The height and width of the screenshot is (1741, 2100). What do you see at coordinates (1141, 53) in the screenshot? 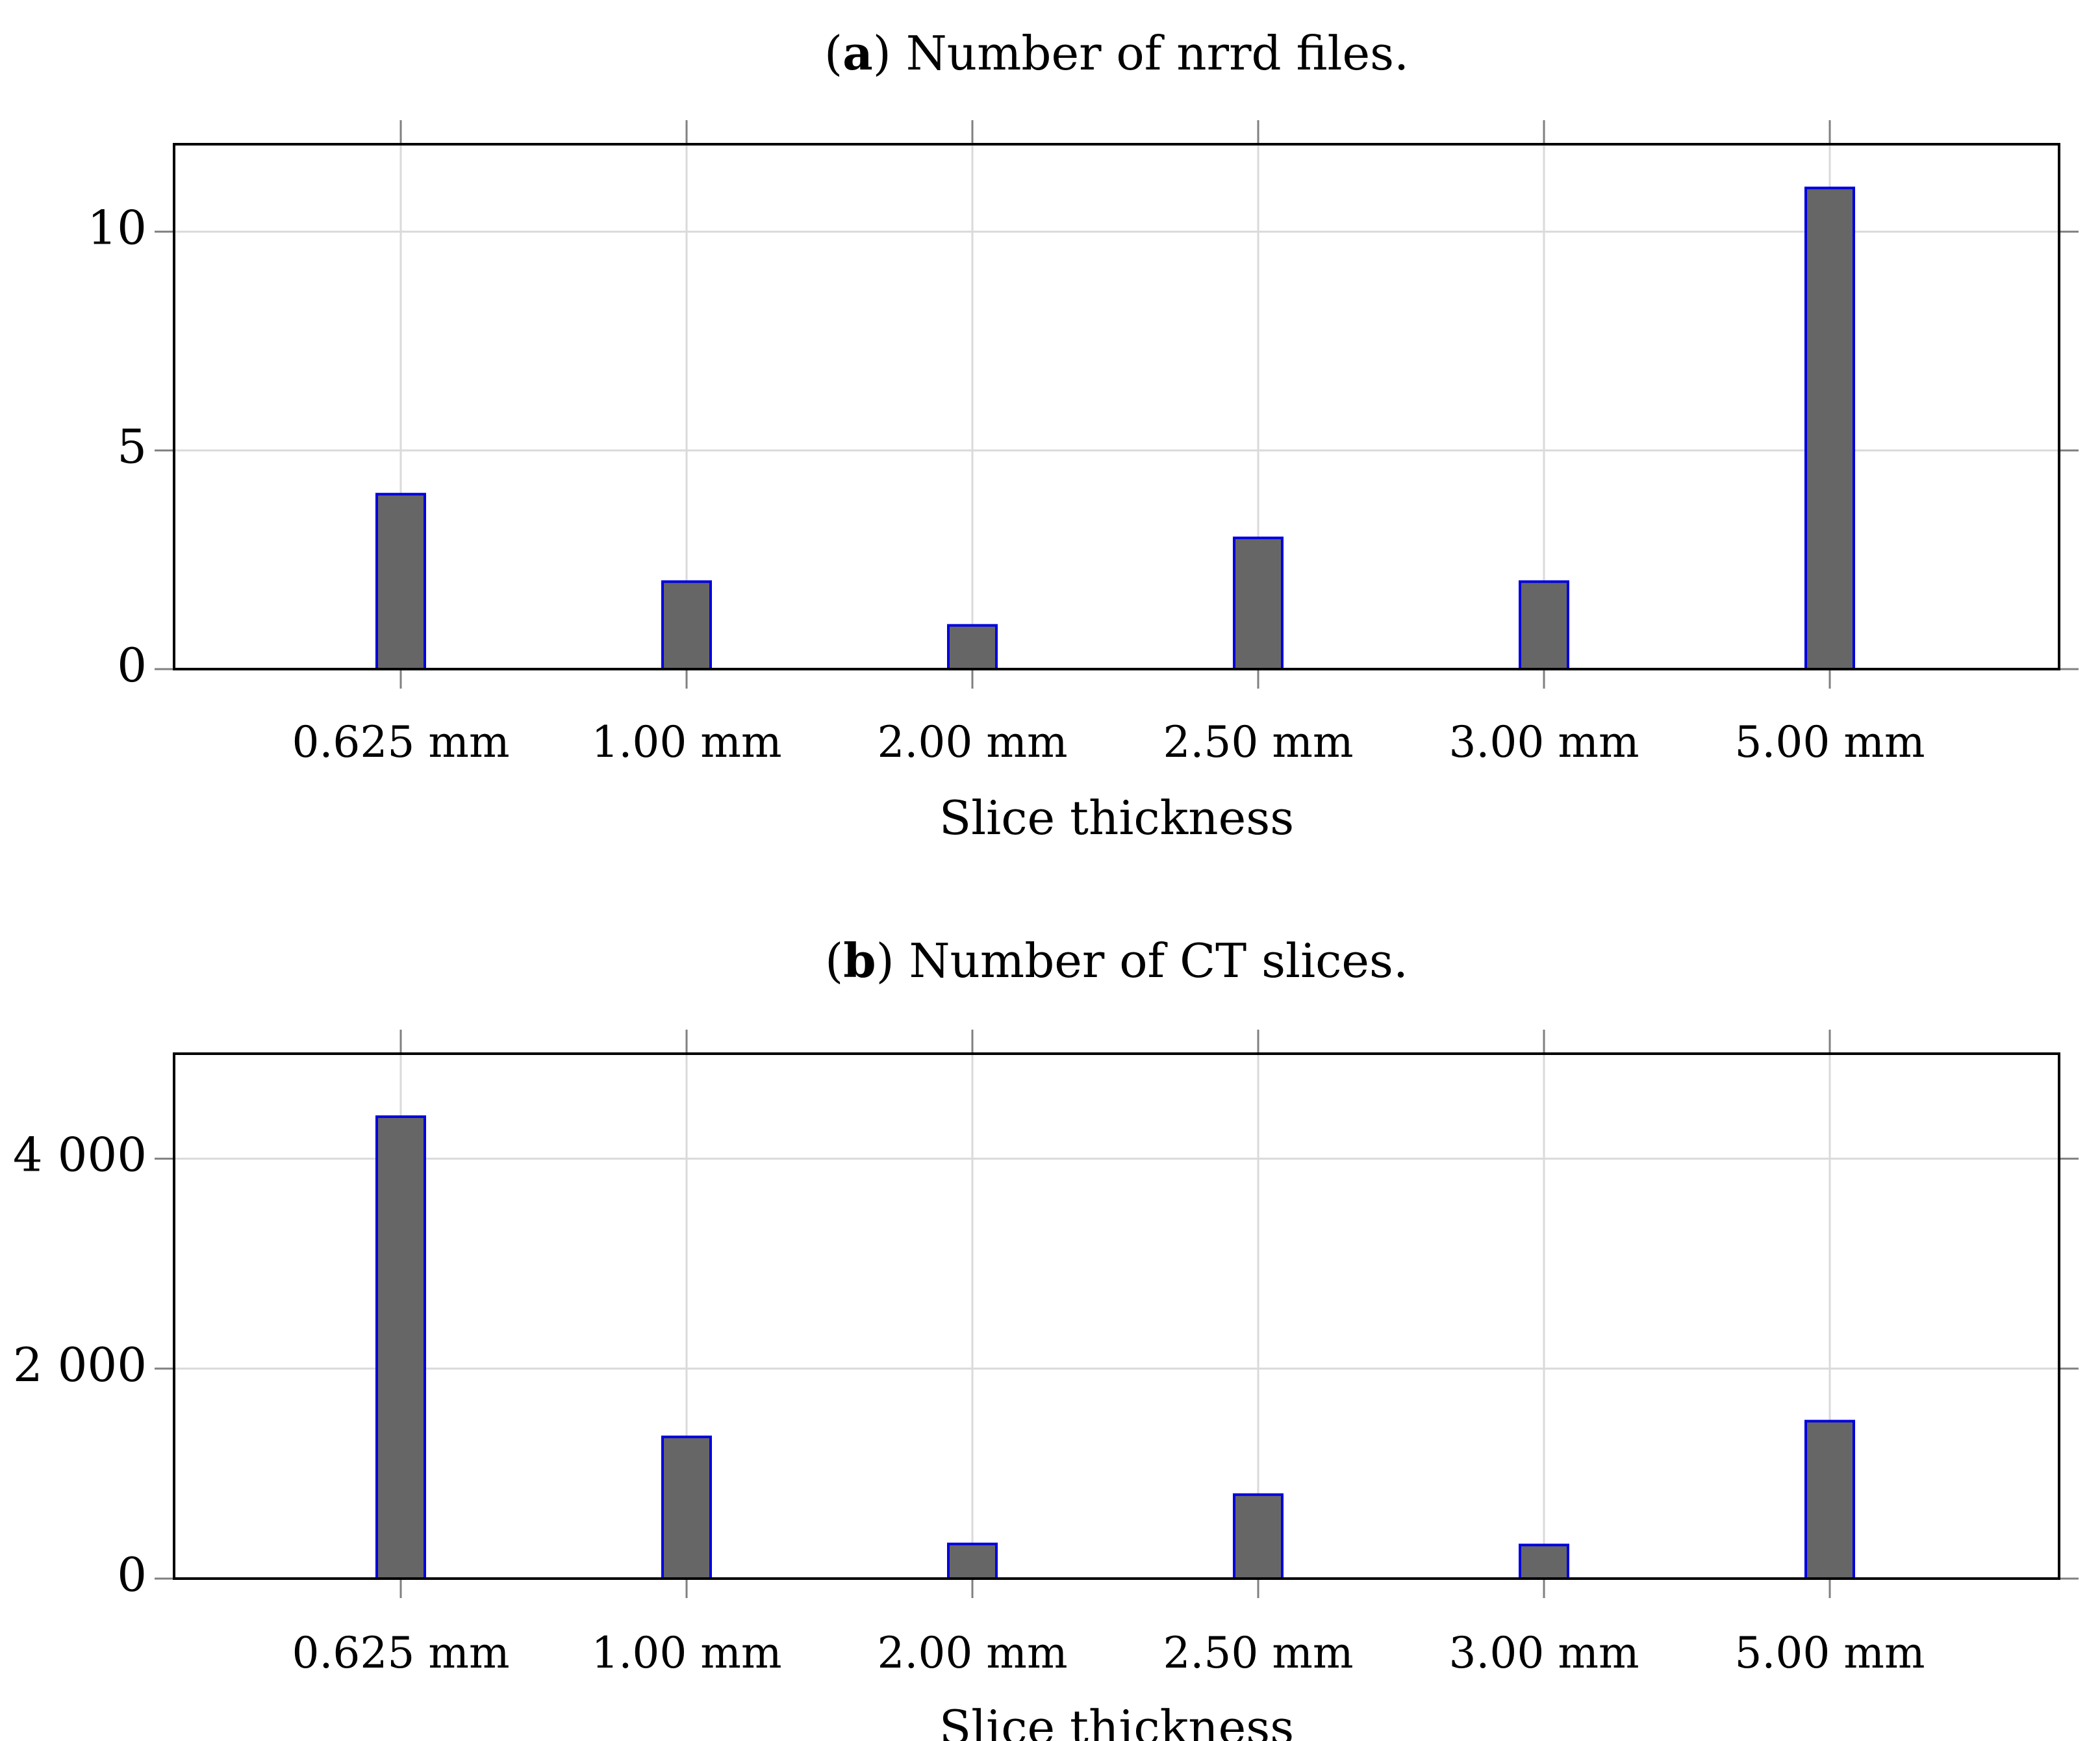
I see `title-text: ) Number of nrrd files.` at bounding box center [1141, 53].